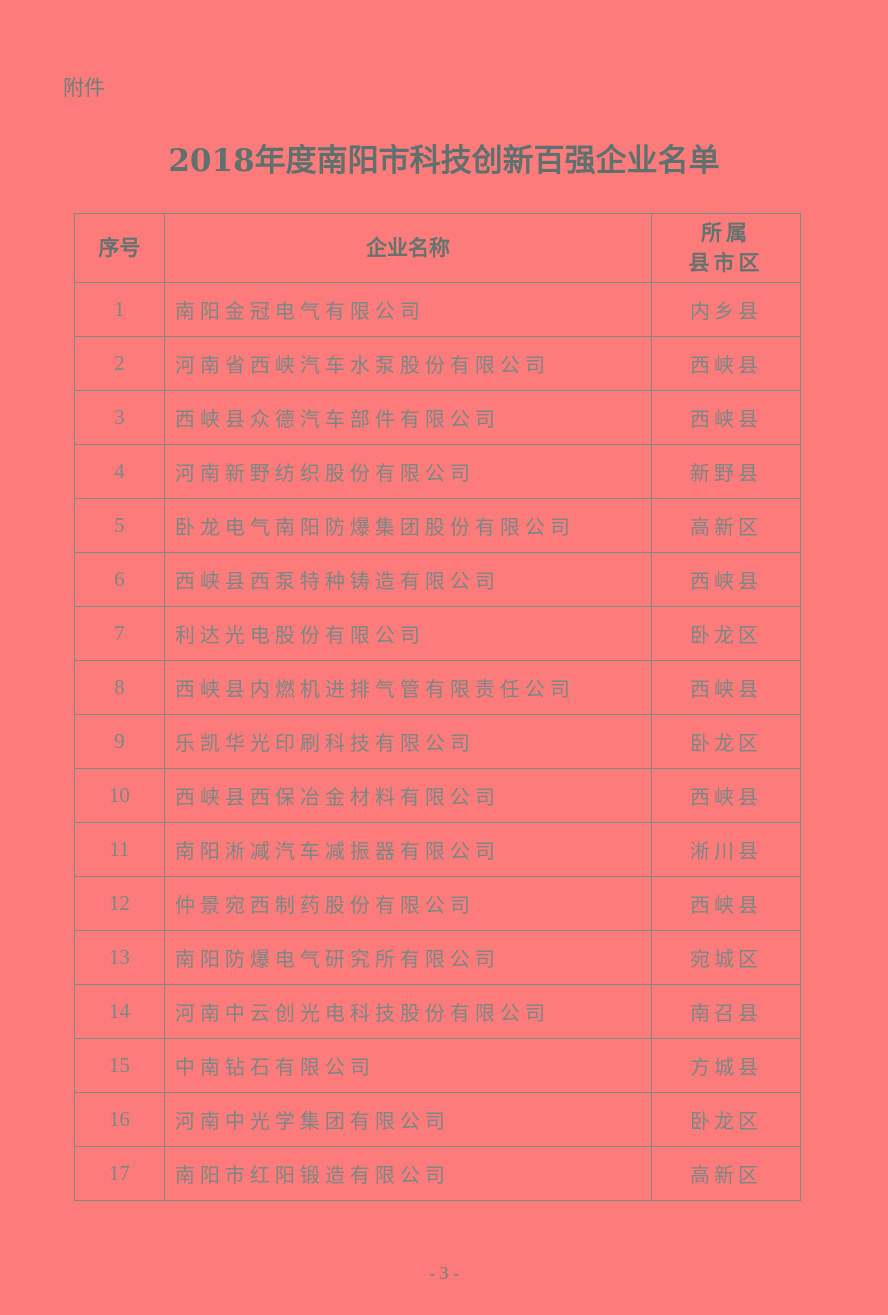  I want to click on table-row: 11 南阳淅减汽车减振器有限公司 淅川县, so click(437, 849).